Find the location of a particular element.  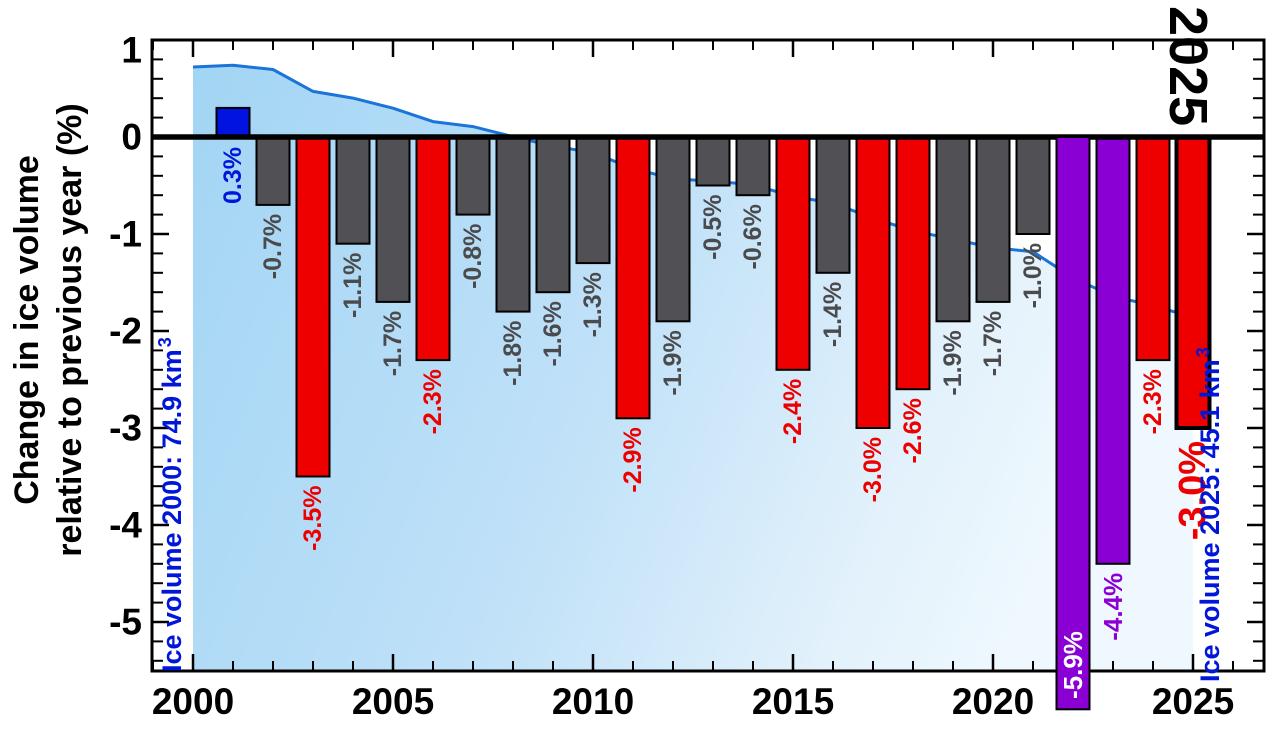

bar-2024 is located at coordinates (1153, 249).